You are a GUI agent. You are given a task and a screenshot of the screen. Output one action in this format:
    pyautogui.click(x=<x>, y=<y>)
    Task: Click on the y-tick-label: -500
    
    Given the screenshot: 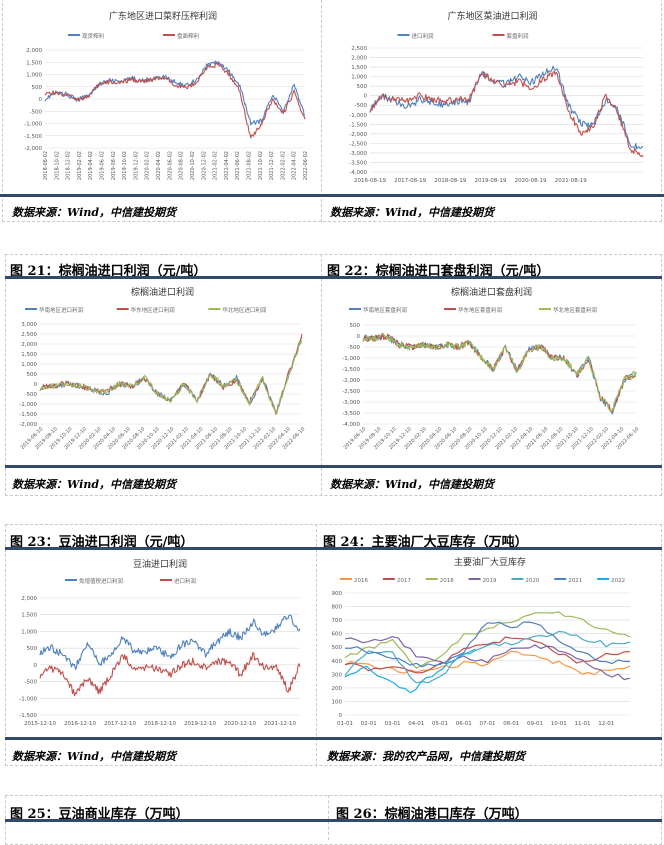 What is the action you would take?
    pyautogui.click(x=31, y=683)
    